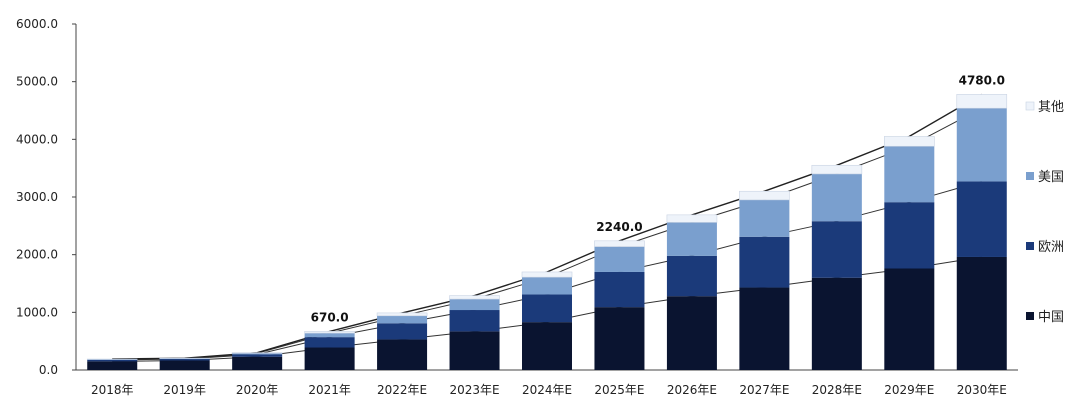 The height and width of the screenshot is (405, 1073). I want to click on legend-label: 美国, so click(1051, 177).